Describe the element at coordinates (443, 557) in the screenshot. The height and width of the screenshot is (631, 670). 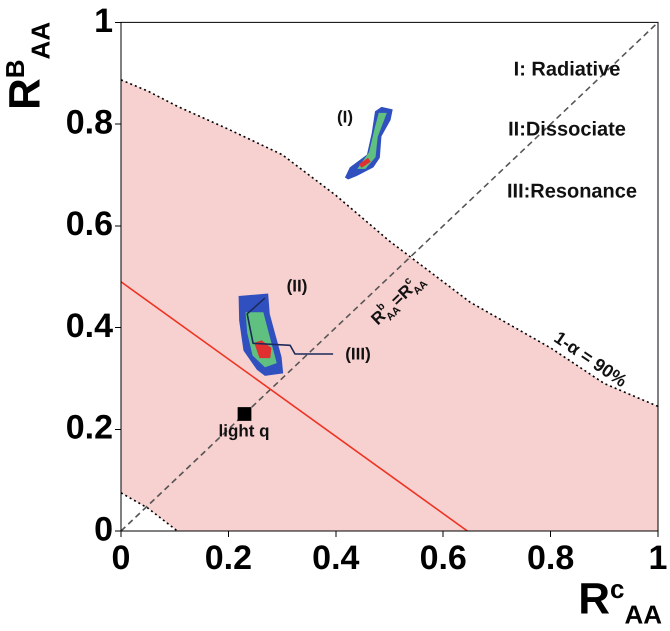
I see `x-tick-label: 0.6` at that location.